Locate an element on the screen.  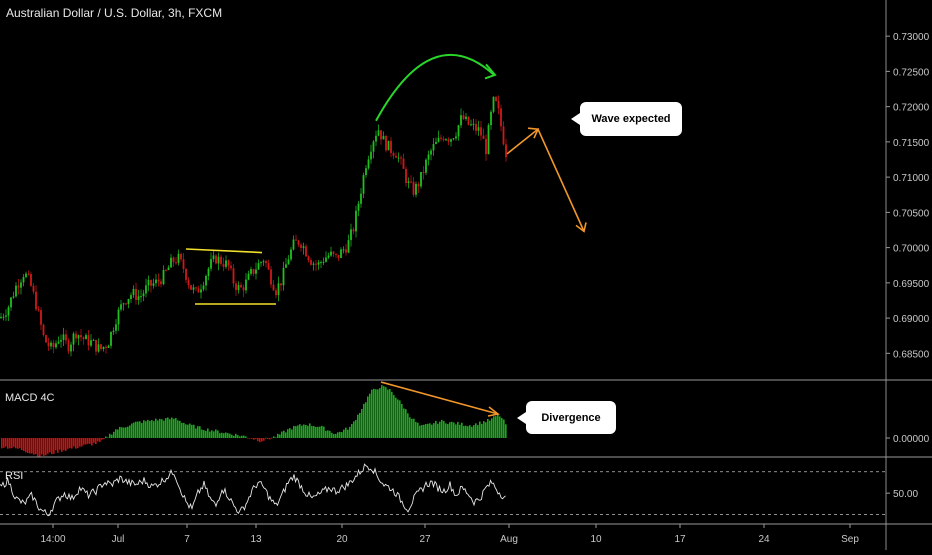
divergence-label: Divergence is located at coordinates (571, 417).